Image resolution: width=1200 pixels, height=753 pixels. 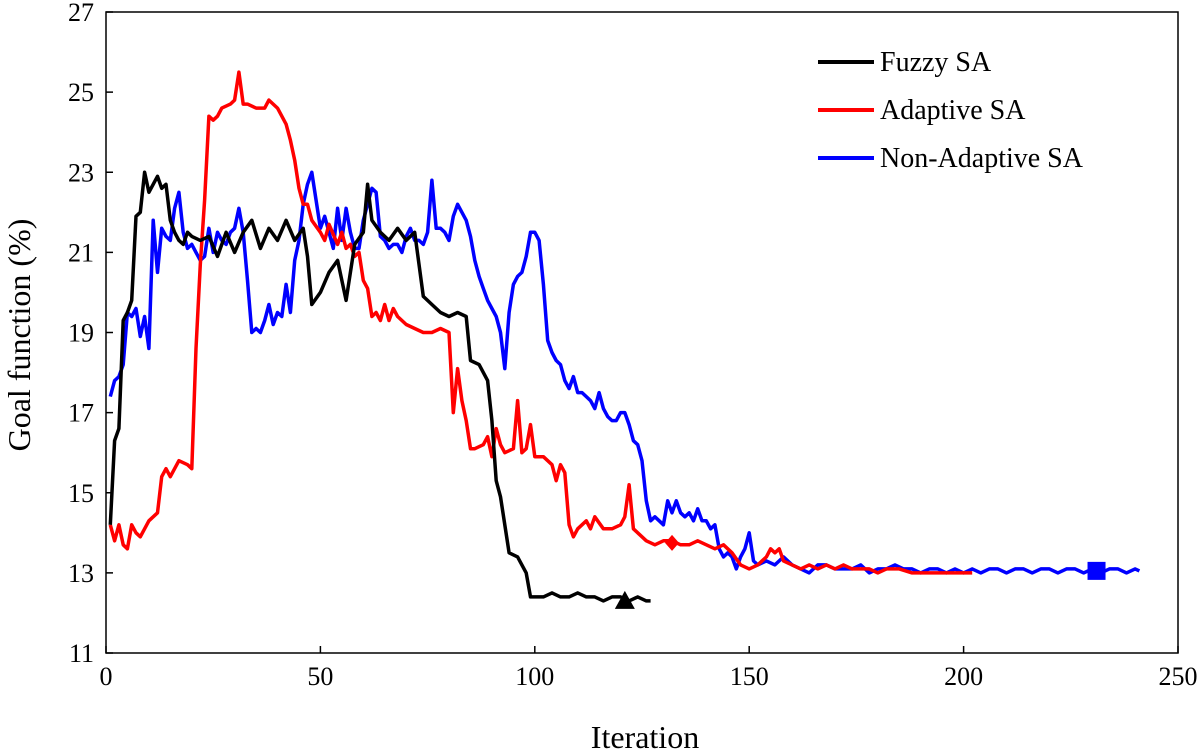 What do you see at coordinates (81, 172) in the screenshot?
I see `y-tick-label: 23` at bounding box center [81, 172].